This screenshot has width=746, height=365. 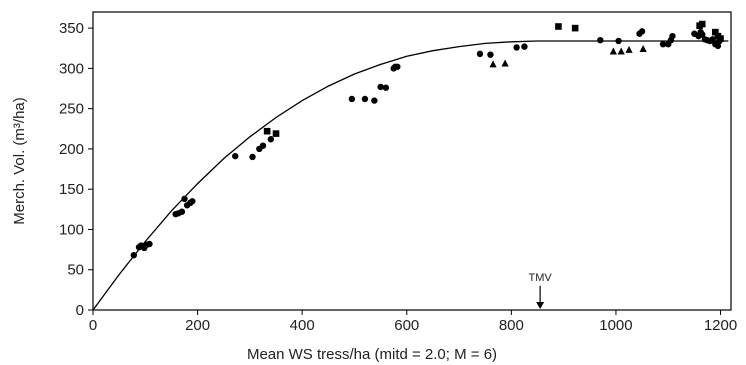 What do you see at coordinates (75, 270) in the screenshot?
I see `y-tick-label: 50` at bounding box center [75, 270].